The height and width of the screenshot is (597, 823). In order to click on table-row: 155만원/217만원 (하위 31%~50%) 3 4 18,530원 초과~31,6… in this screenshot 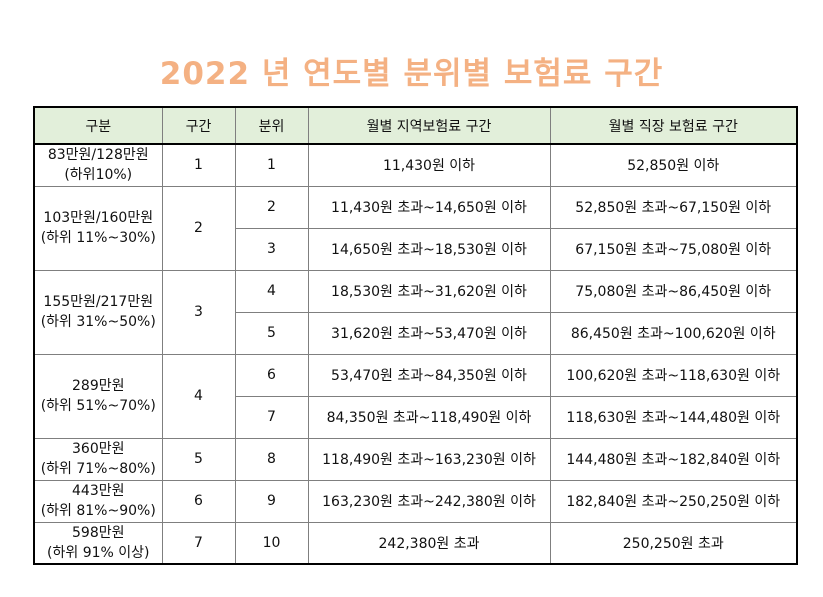, I will do `click(415, 312)`.